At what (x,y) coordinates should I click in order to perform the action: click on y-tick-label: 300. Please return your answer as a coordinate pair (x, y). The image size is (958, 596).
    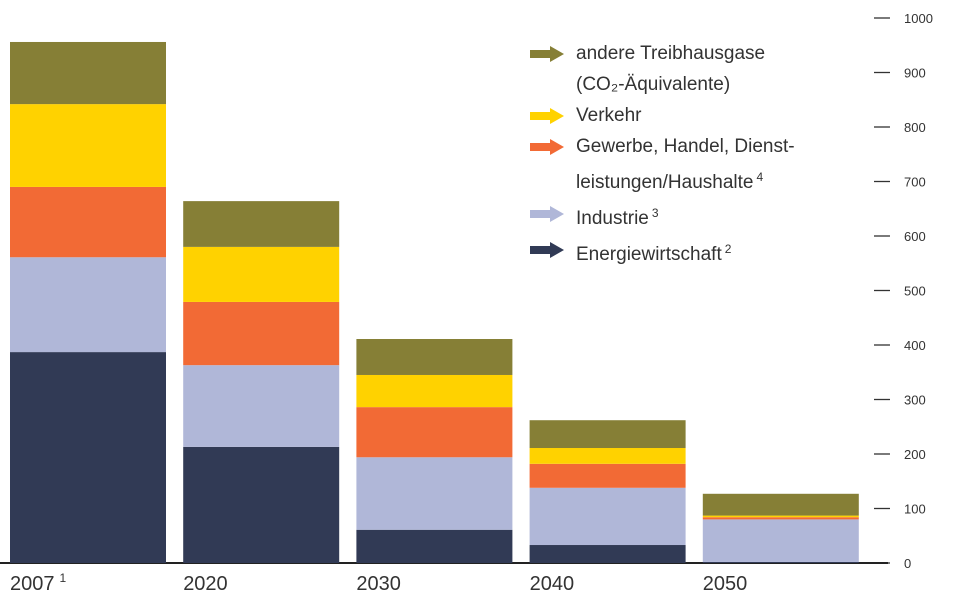
    Looking at the image, I should click on (915, 400).